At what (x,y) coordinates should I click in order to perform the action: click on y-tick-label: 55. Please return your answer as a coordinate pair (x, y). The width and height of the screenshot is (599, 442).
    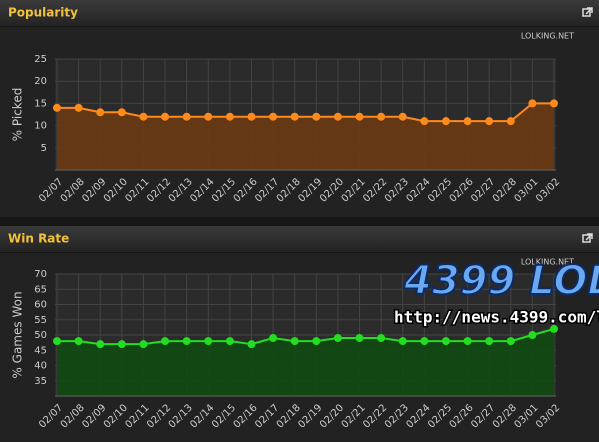
    Looking at the image, I should click on (40, 320).